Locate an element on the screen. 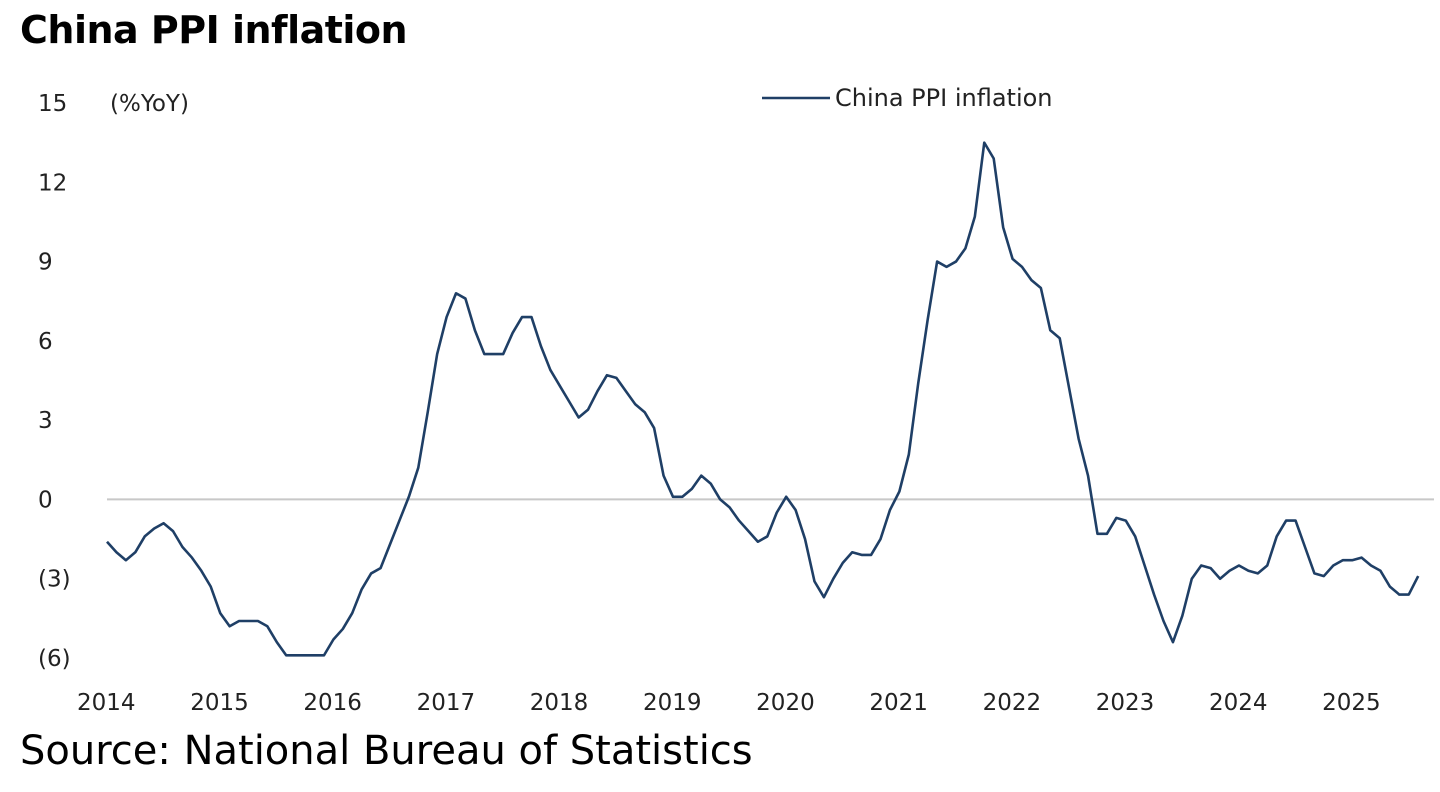 Image resolution: width=1440 pixels, height=792 pixels. x-tick-label: 2015 is located at coordinates (219, 703).